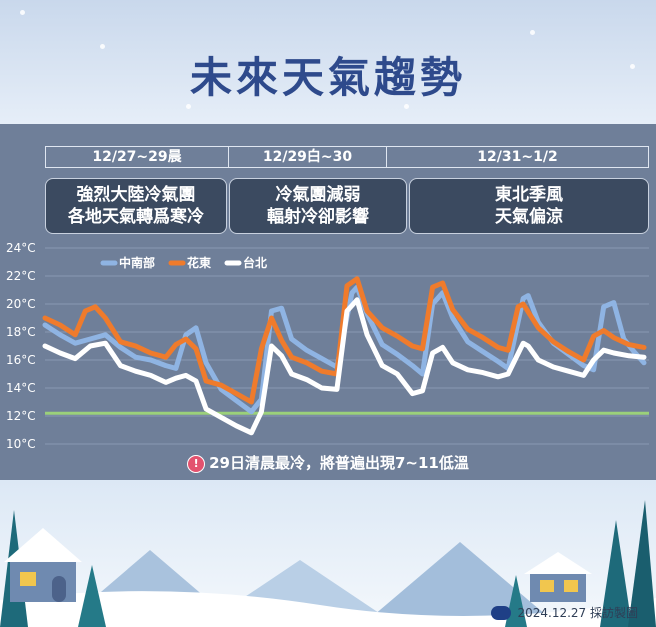 This screenshot has width=656, height=627. I want to click on y-tick-label: 16°C, so click(21, 360).